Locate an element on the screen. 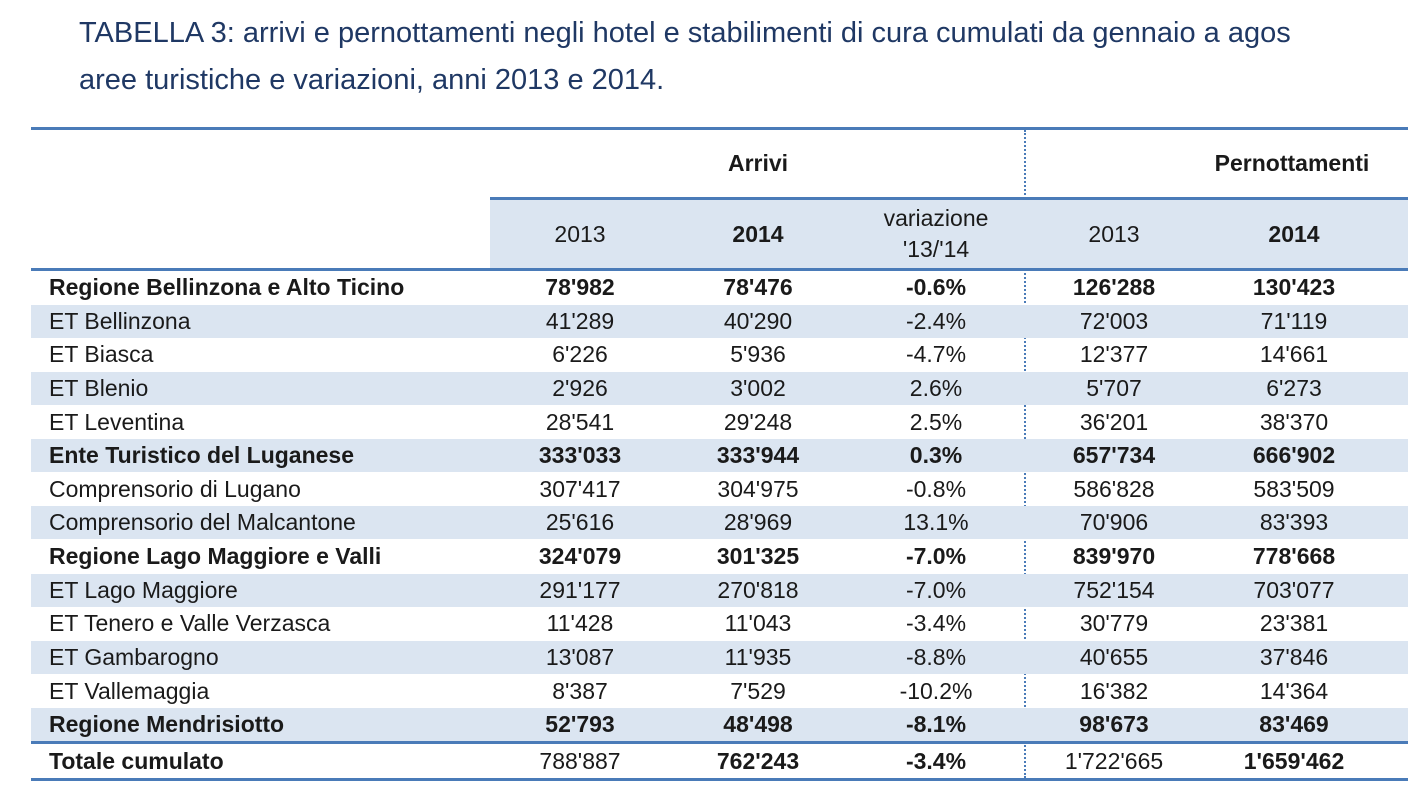  cell-pern-2014: 14'661 is located at coordinates (1294, 354).